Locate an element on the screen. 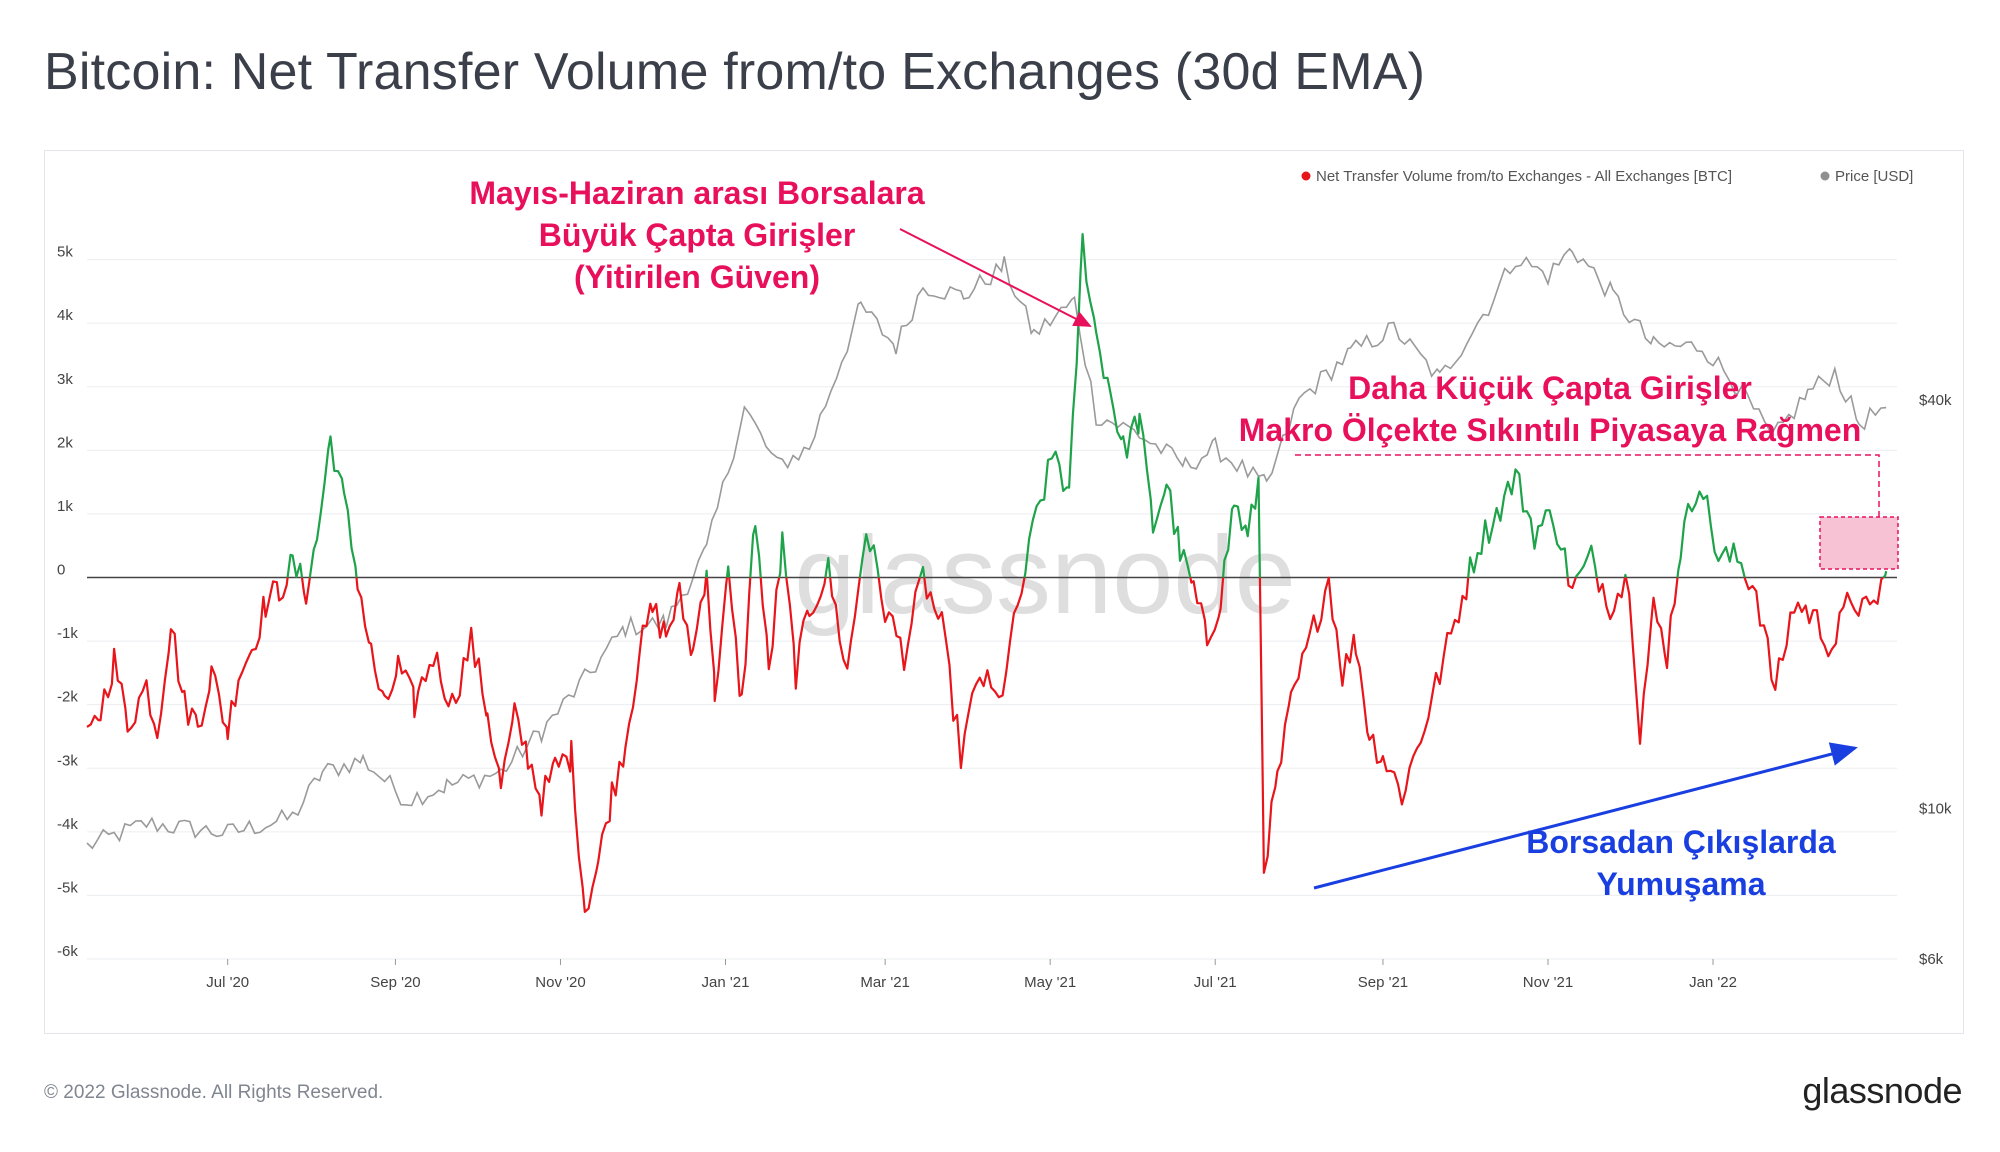 The height and width of the screenshot is (1152, 2000). y-left-tick-3: -3k is located at coordinates (67, 760).